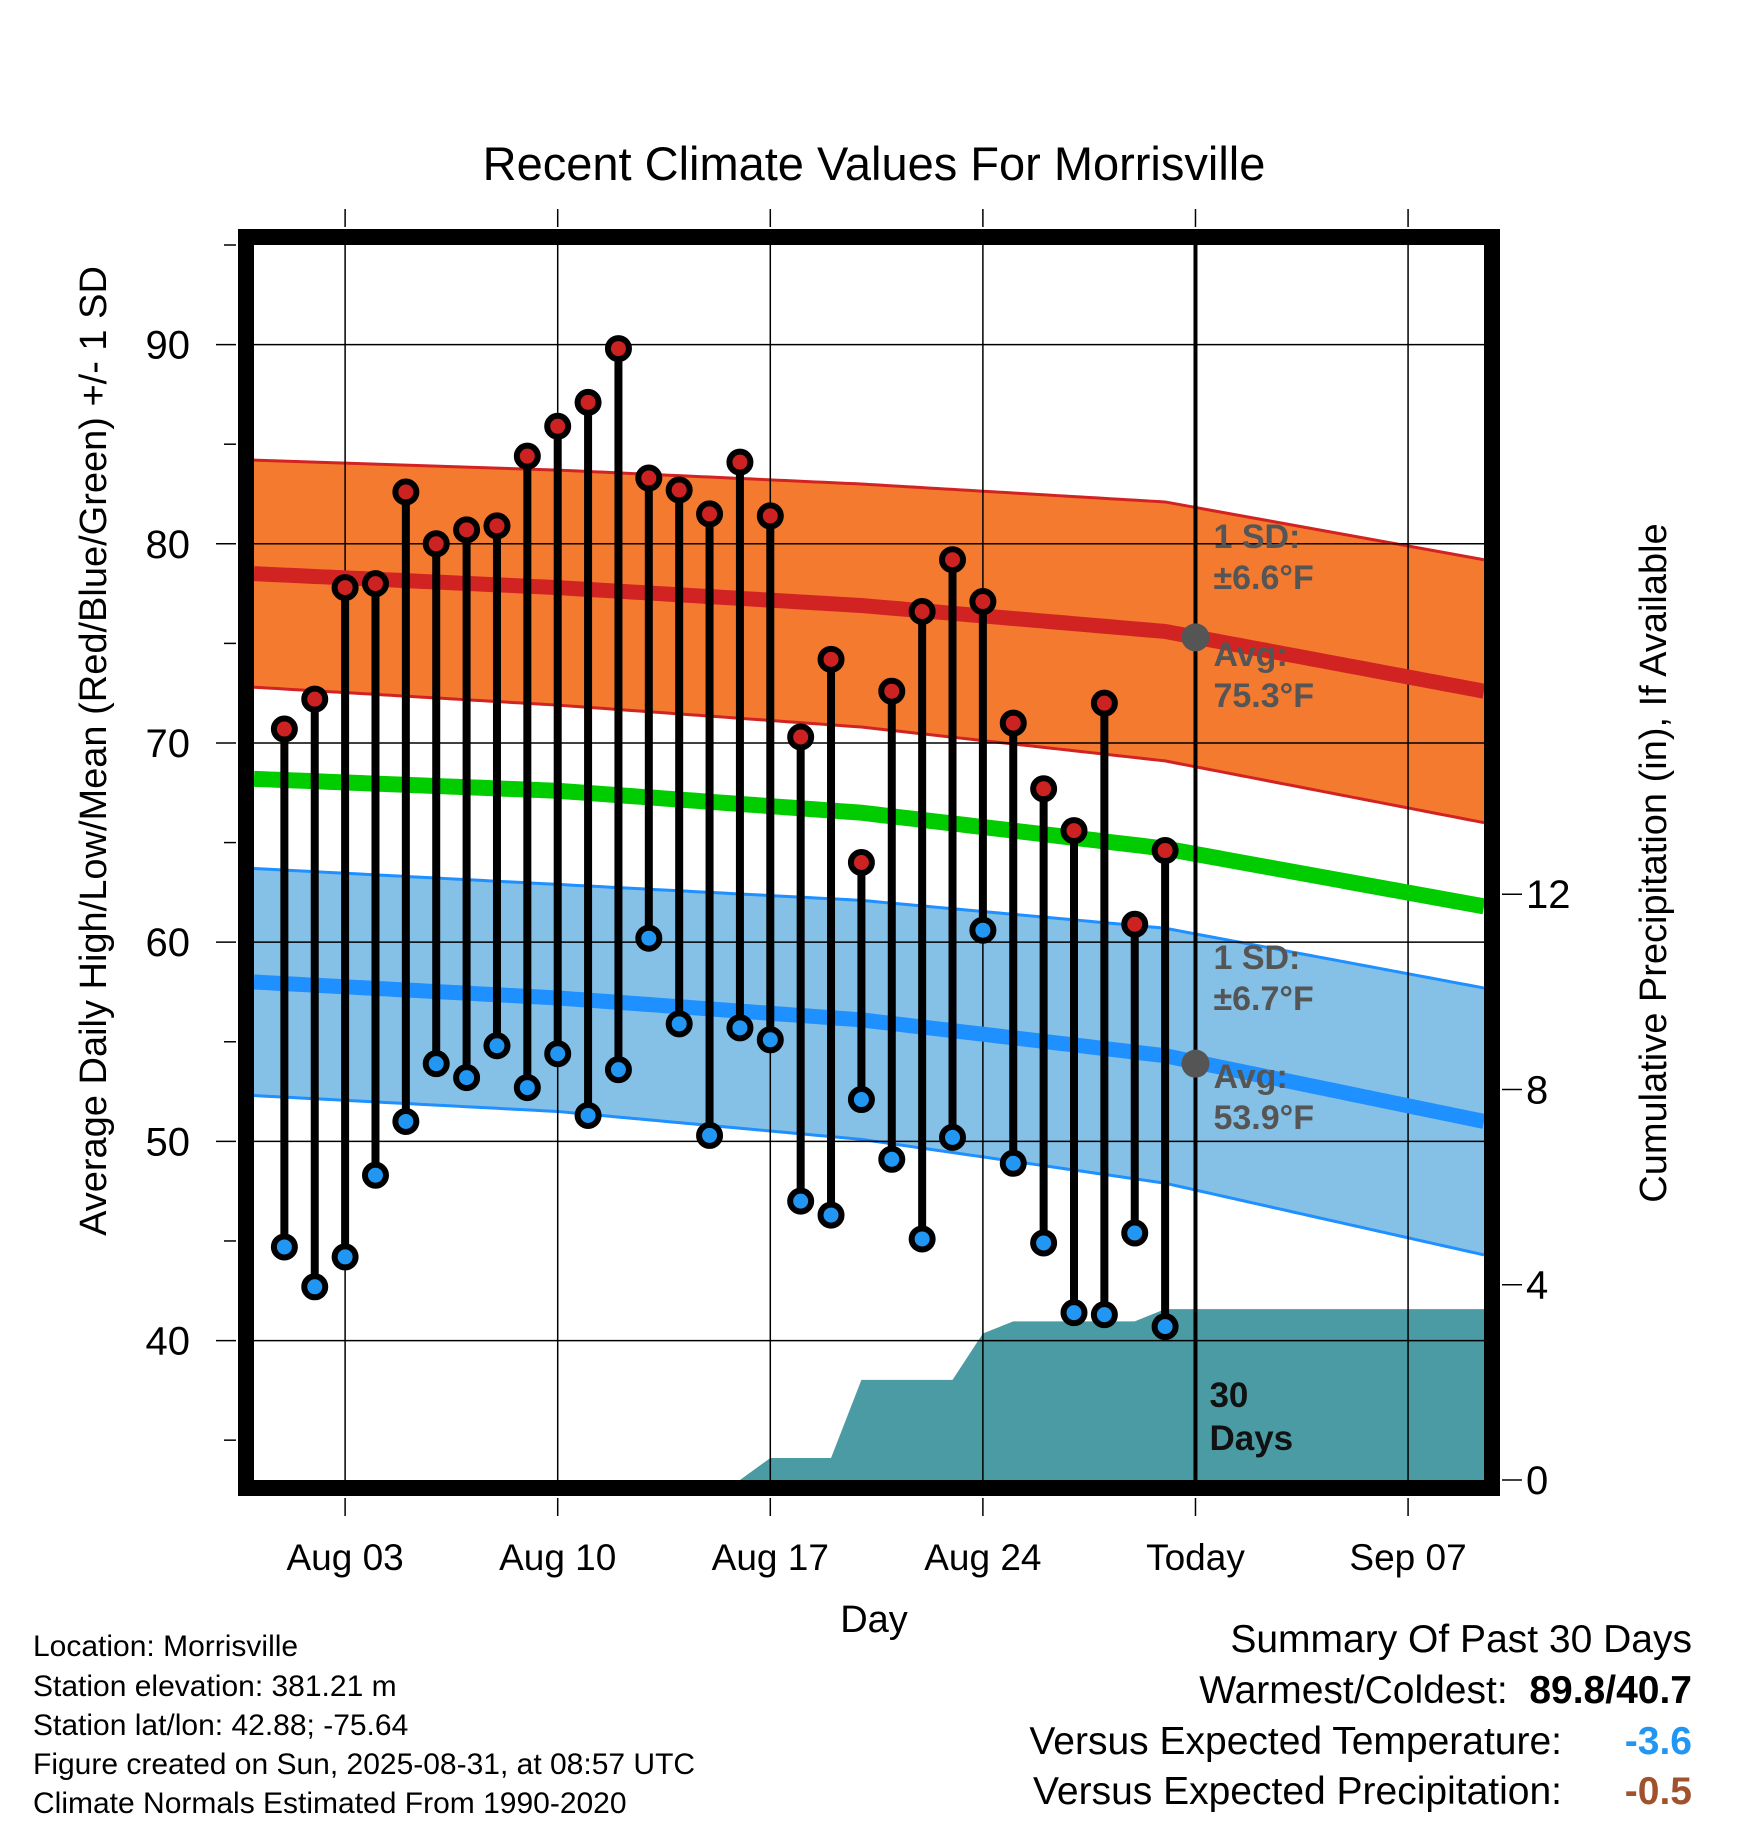  Describe the element at coordinates (869, 842) in the screenshot. I see `normal-mean-line` at that location.